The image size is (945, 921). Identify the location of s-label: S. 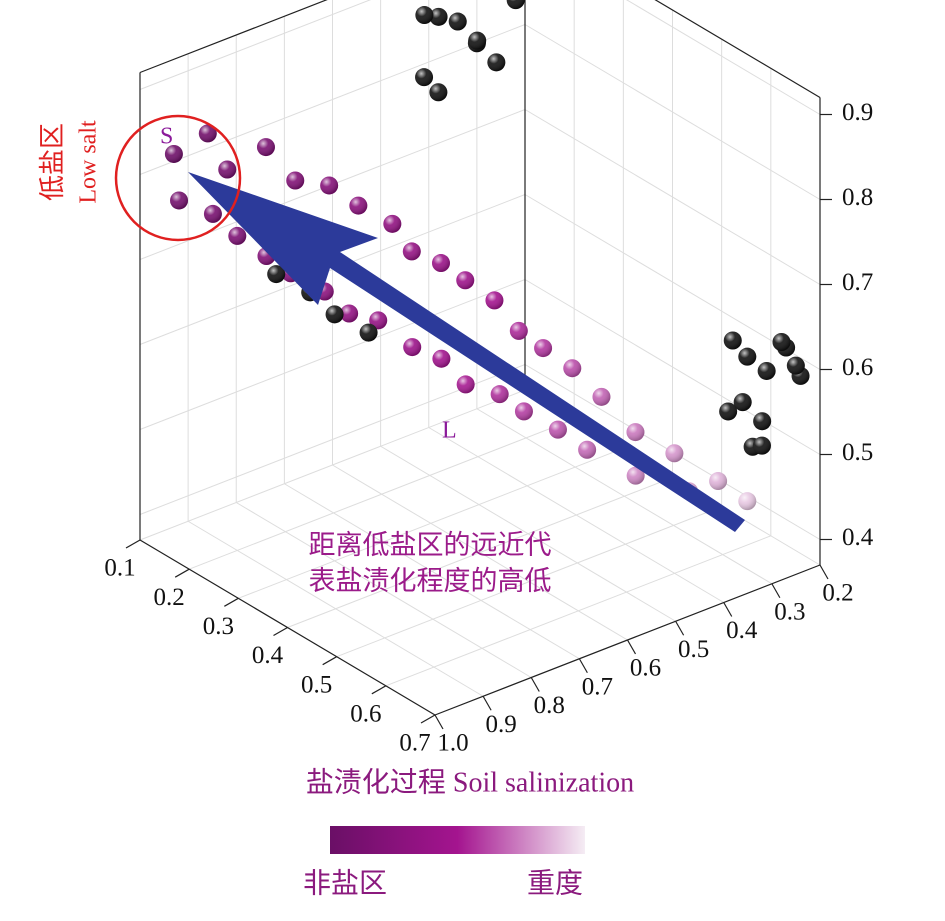
(166, 137).